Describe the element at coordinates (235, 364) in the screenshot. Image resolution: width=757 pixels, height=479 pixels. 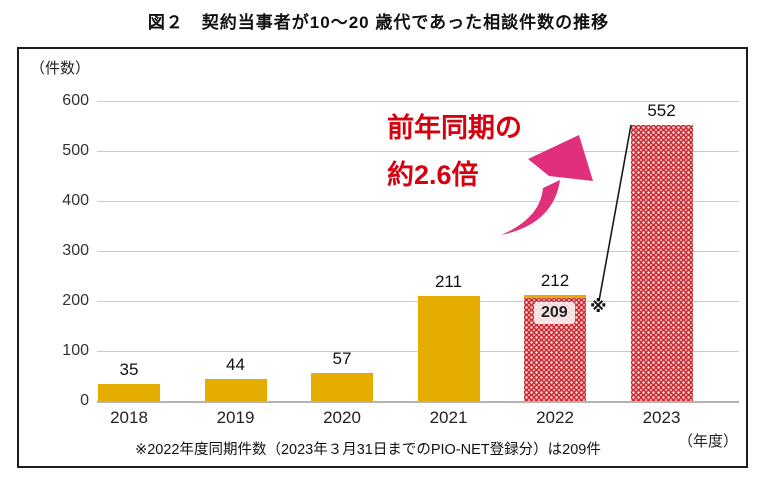
I see `value-label-2019: 44` at that location.